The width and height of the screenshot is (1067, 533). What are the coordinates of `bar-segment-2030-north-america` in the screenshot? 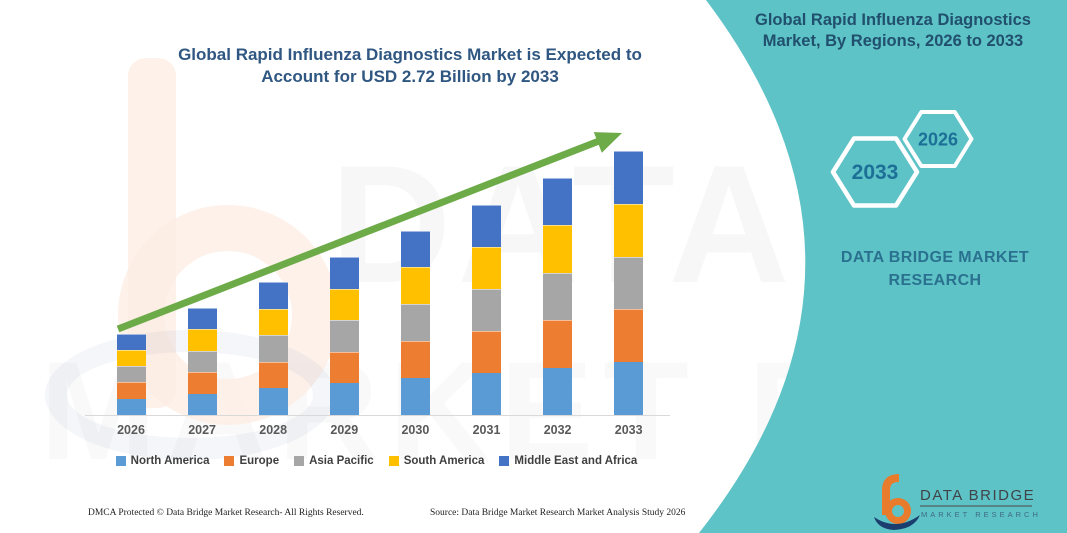 It's located at (415, 396).